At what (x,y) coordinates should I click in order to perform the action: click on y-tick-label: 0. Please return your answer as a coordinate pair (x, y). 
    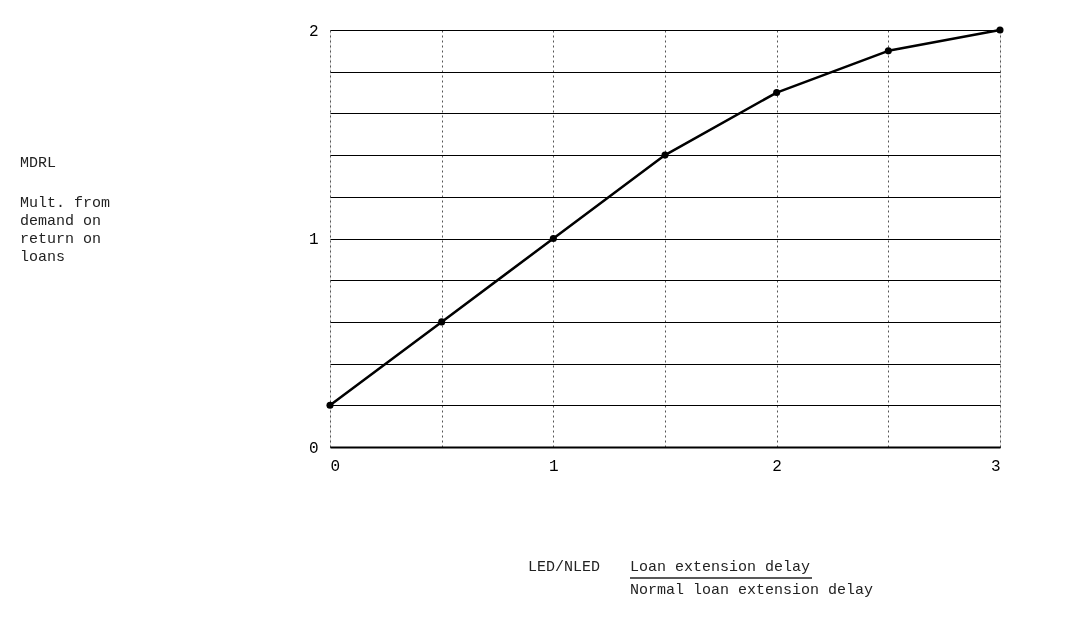
    Looking at the image, I should click on (313, 448).